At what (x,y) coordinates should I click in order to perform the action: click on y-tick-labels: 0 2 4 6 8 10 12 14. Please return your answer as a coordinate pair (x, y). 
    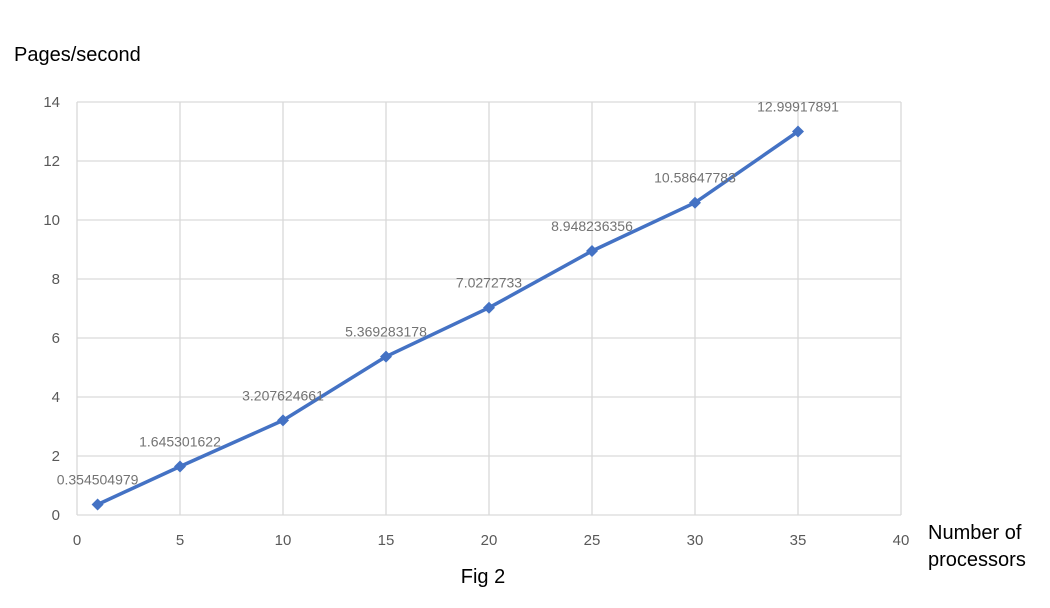
    Looking at the image, I should click on (51, 309).